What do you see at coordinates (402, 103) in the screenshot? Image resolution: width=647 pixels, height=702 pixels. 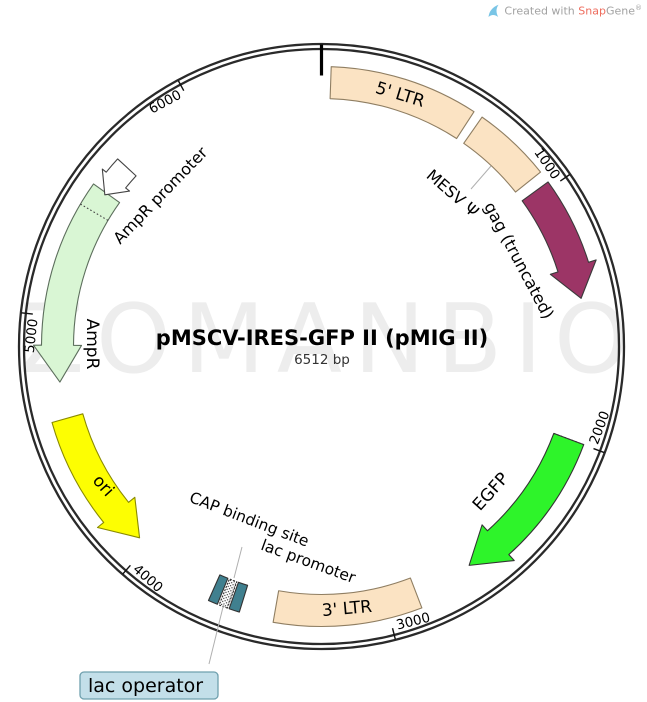 I see `5-ltr-feature` at bounding box center [402, 103].